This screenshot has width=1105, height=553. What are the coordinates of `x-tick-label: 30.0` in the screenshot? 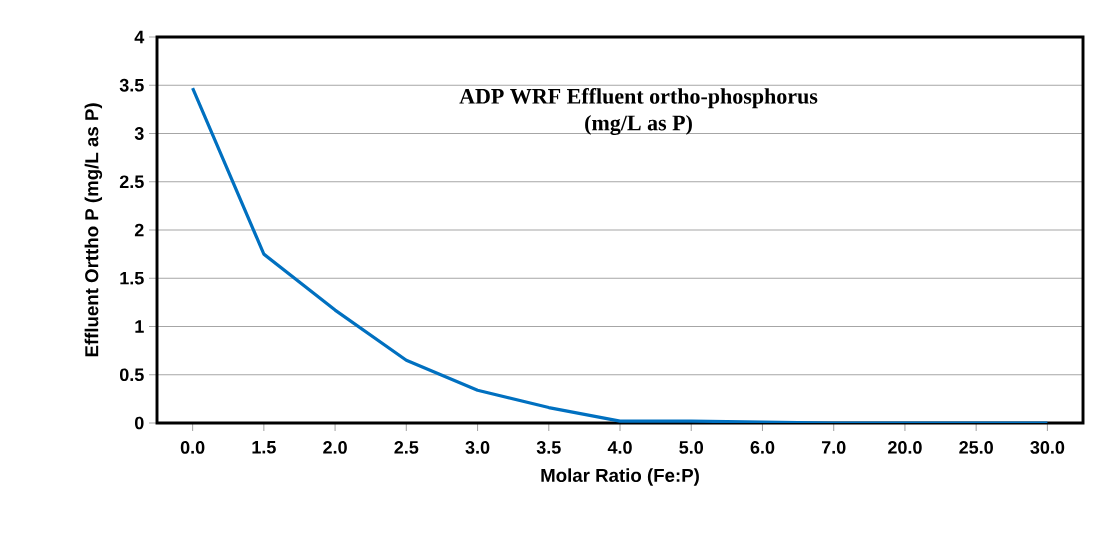 It's located at (1047, 447).